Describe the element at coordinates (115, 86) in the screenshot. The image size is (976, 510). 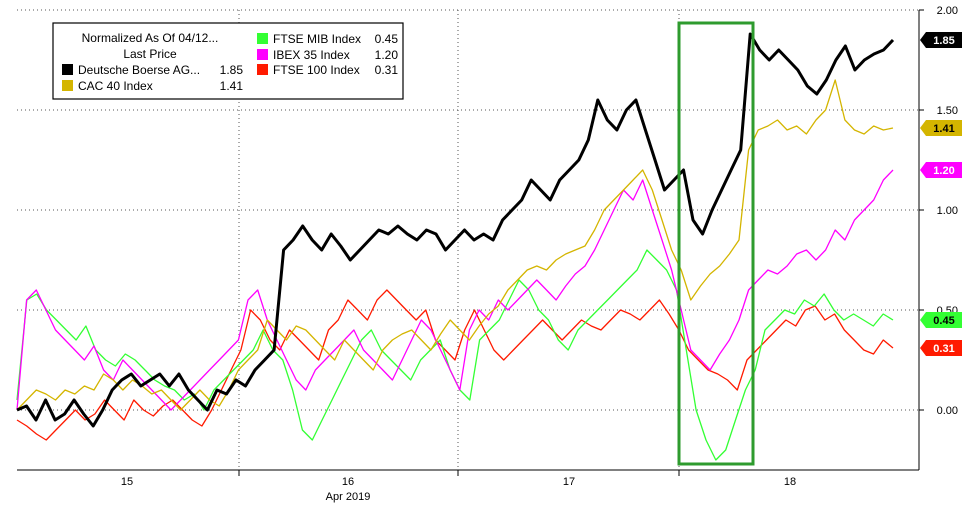
I see `legend-series-name: CAC 40 Index` at that location.